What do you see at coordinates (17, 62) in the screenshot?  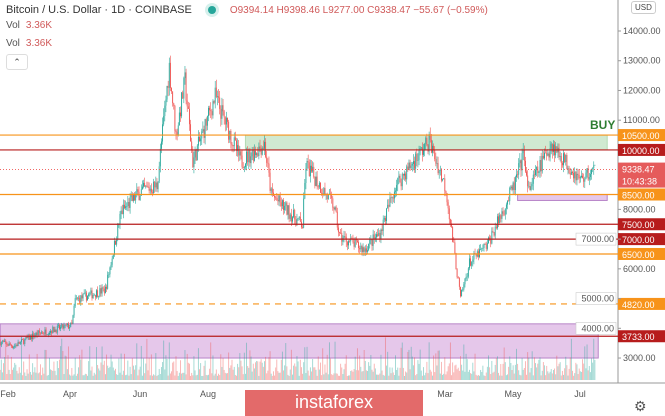 I see `collapse-legend-button: ⌃` at bounding box center [17, 62].